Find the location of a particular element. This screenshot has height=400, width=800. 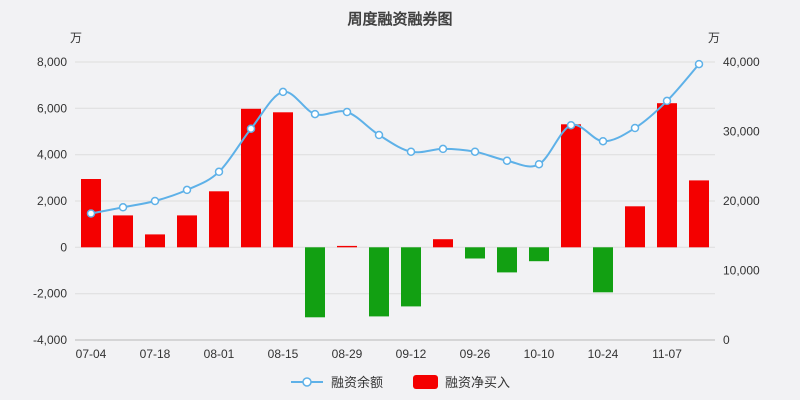

y-axis-label-left: 8,000 is located at coordinates (52, 62).